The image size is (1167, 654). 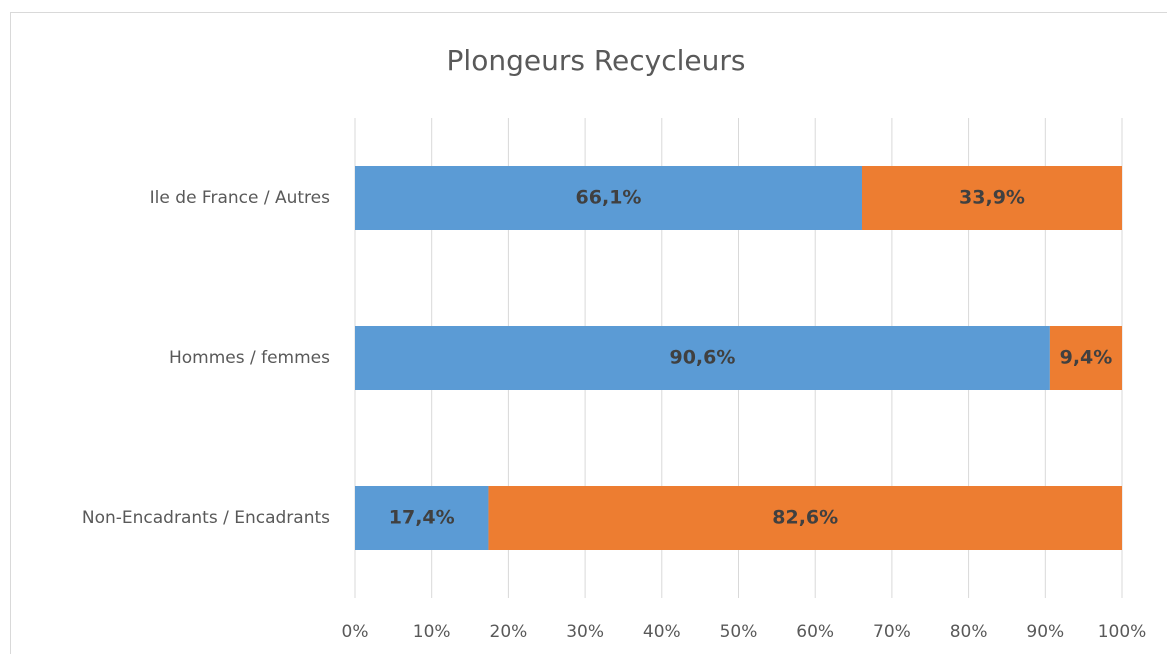 What do you see at coordinates (206, 518) in the screenshot?
I see `y-tick-label: Non-Encadrants / Encadrants` at bounding box center [206, 518].